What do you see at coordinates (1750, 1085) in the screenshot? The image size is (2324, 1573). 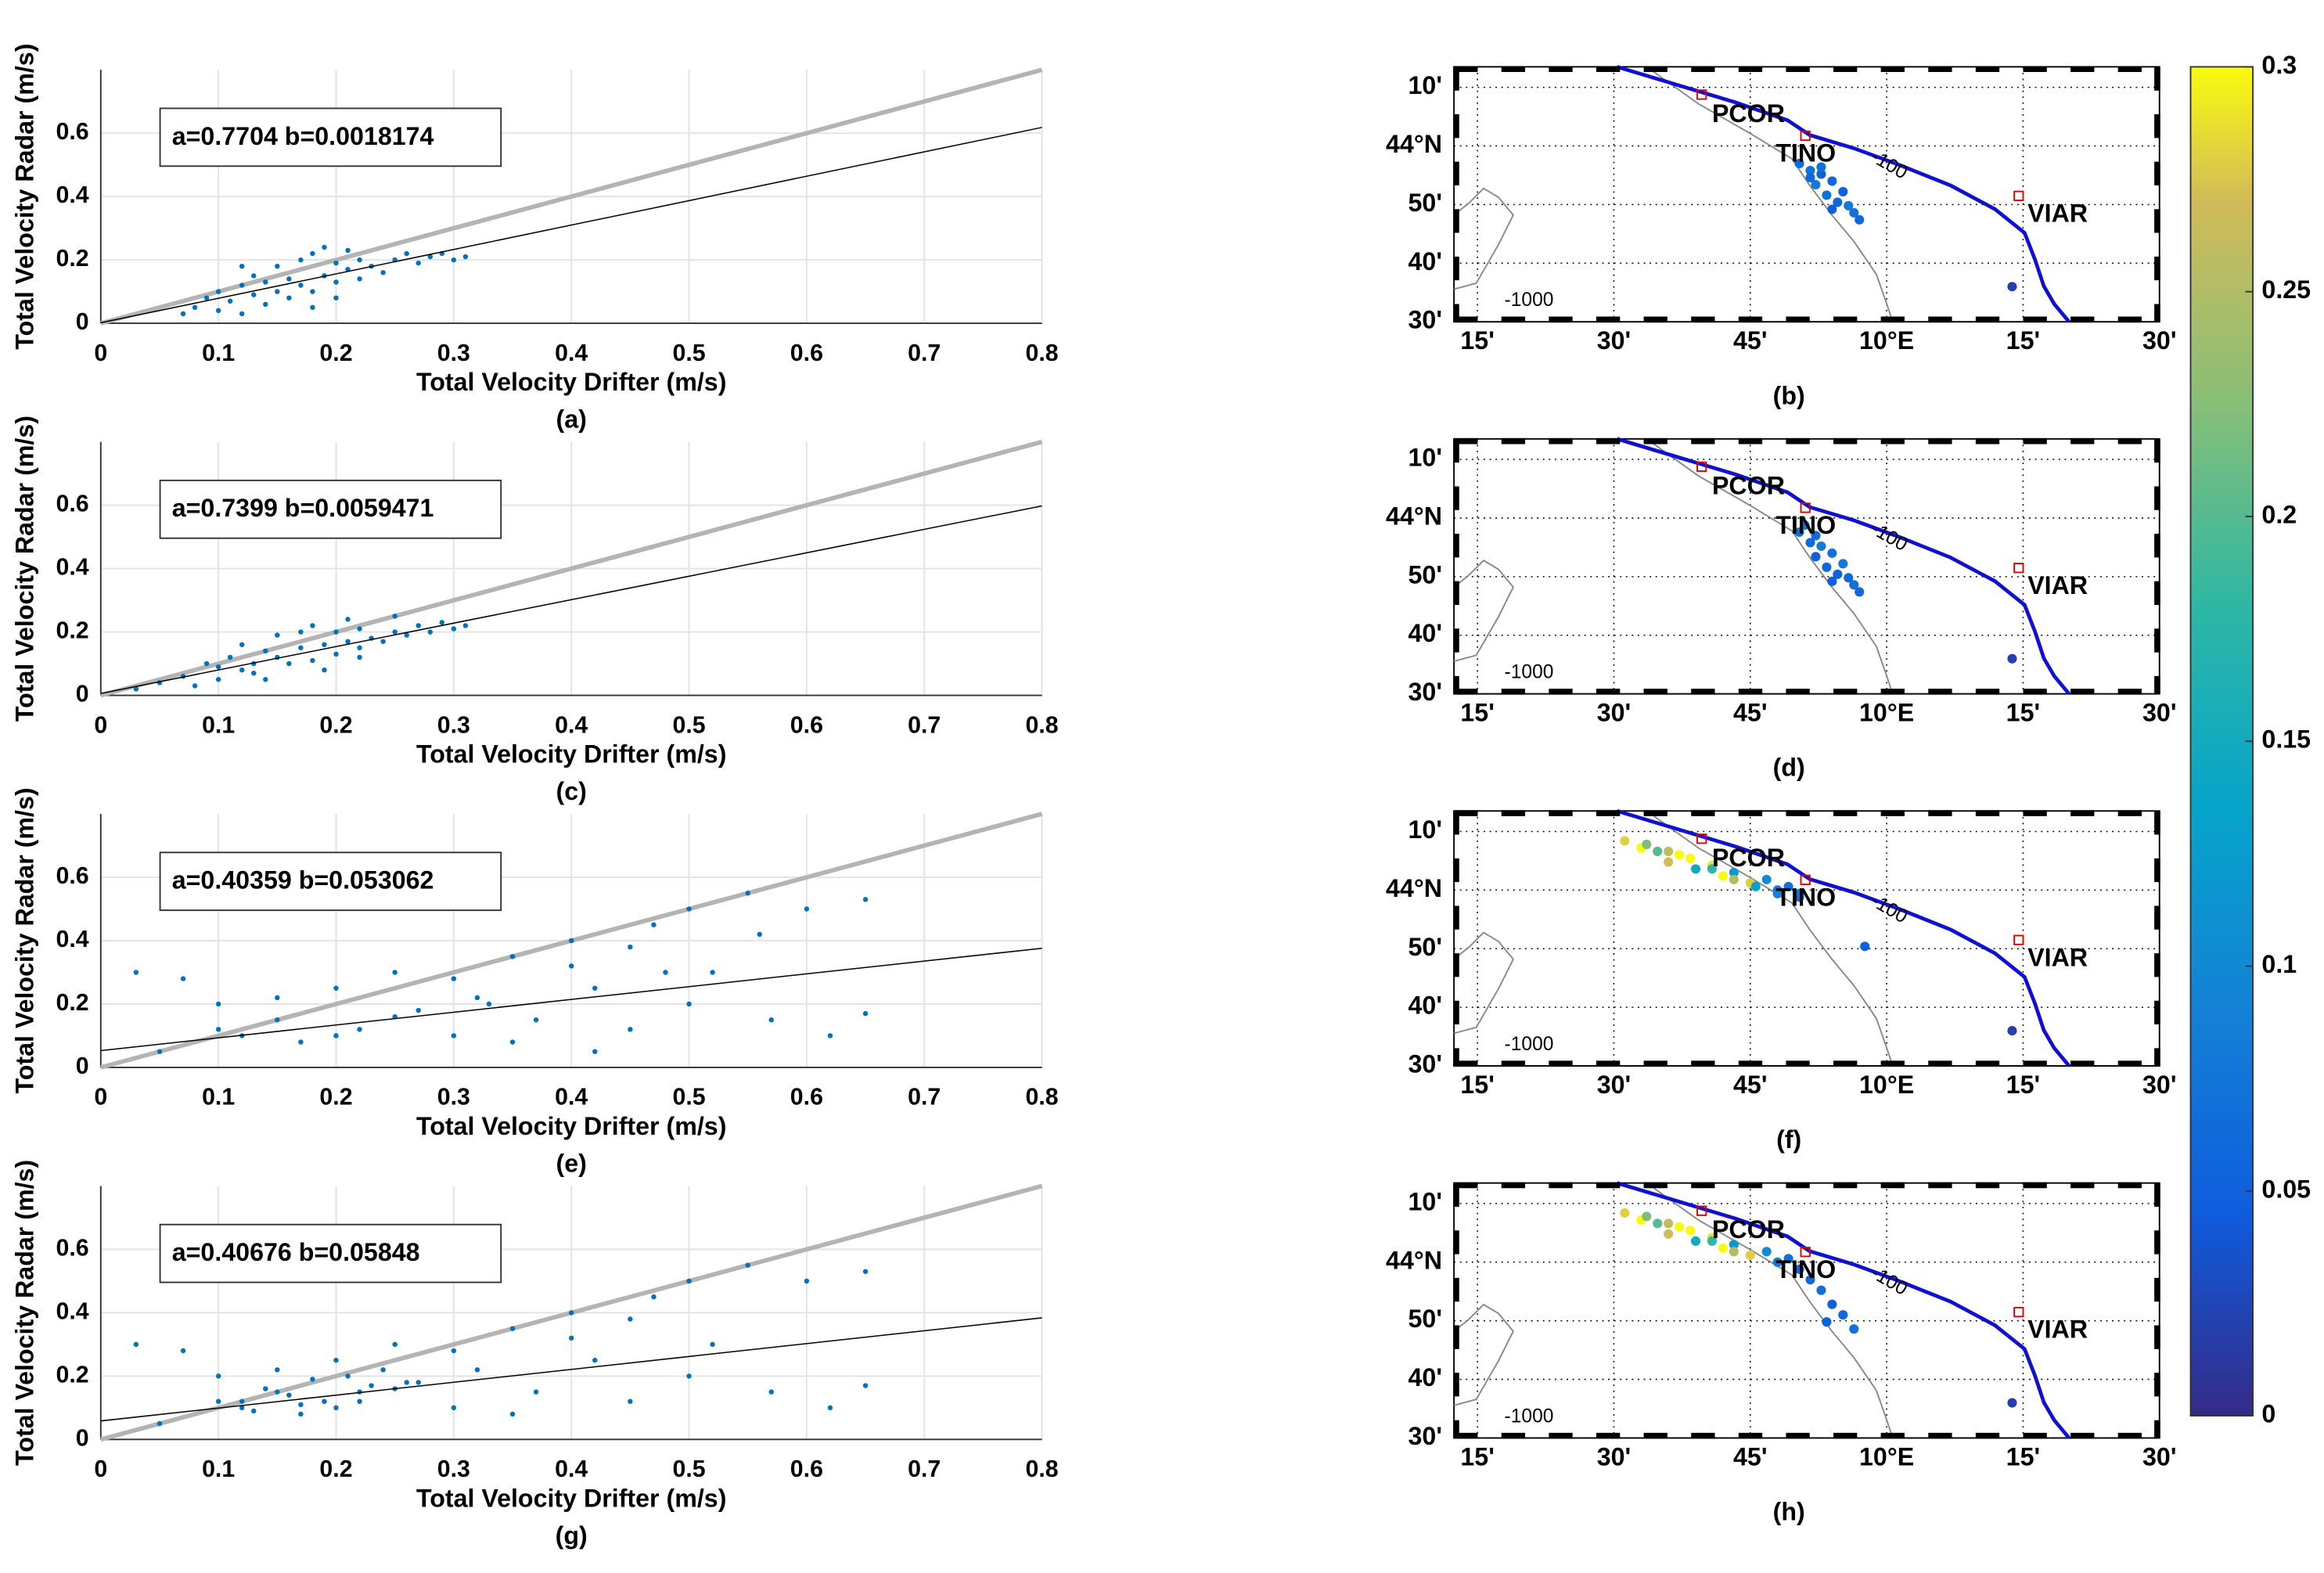 I see `x-tick-label: 45'` at bounding box center [1750, 1085].